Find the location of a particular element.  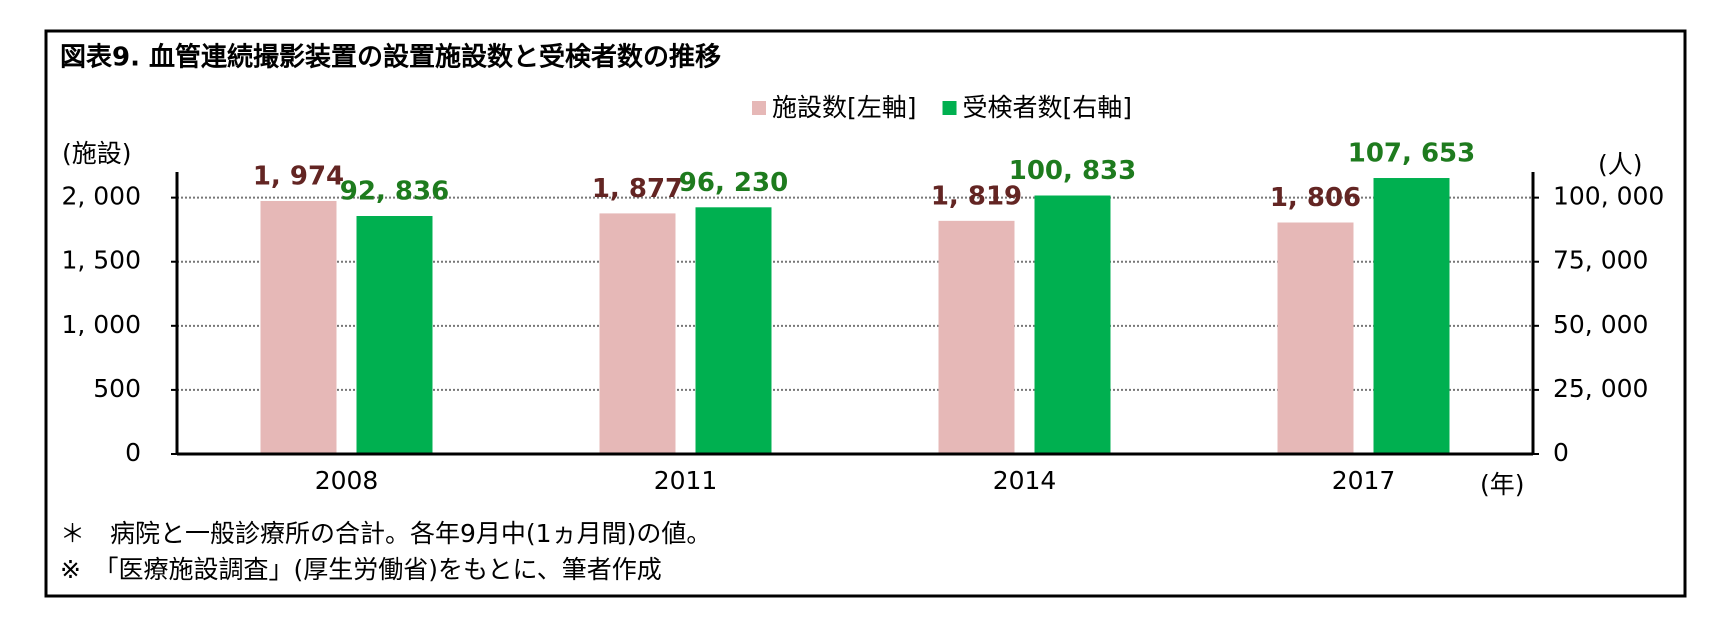

x-tick-label: 2014 is located at coordinates (1025, 480).